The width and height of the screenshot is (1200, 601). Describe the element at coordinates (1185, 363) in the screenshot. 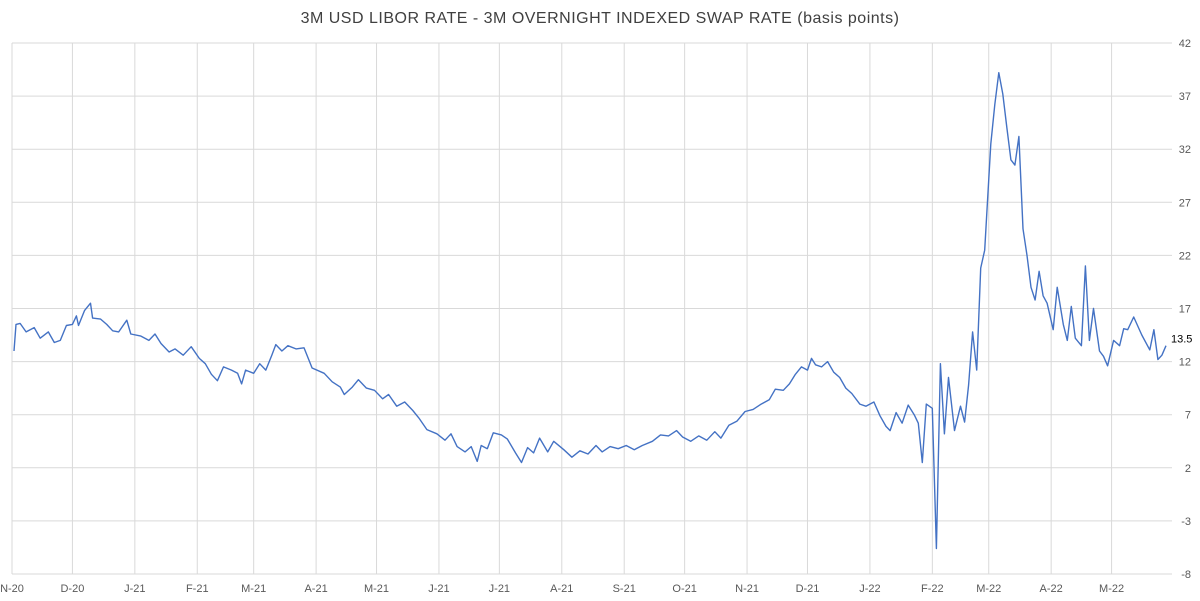

I see `y-tick-label: 12` at that location.